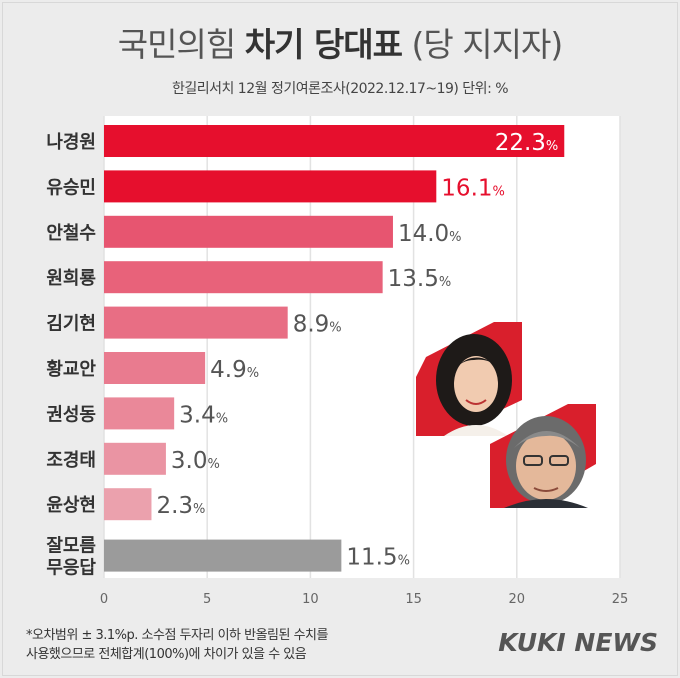 The width and height of the screenshot is (680, 678). What do you see at coordinates (71, 233) in the screenshot?
I see `category-label: 안철수` at bounding box center [71, 233].